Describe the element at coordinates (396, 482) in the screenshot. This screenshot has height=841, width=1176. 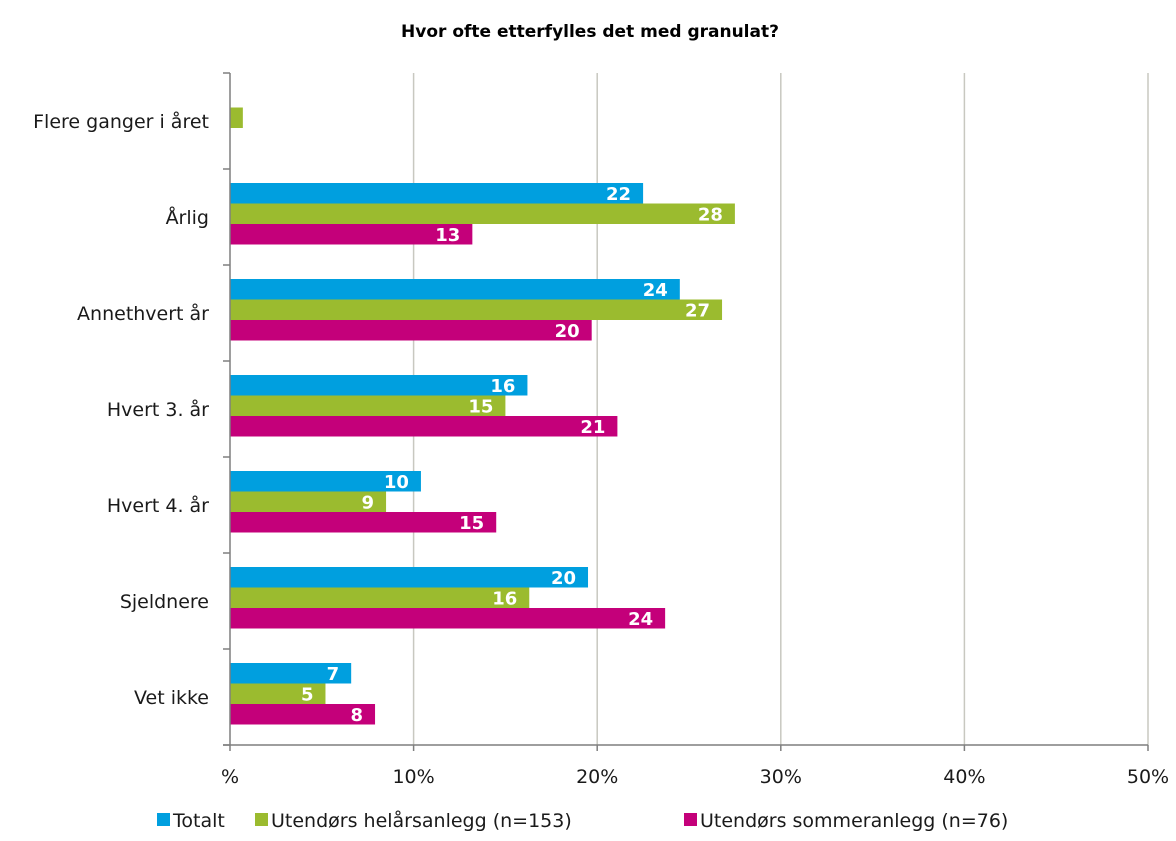
I see `data-label: 10` at that location.